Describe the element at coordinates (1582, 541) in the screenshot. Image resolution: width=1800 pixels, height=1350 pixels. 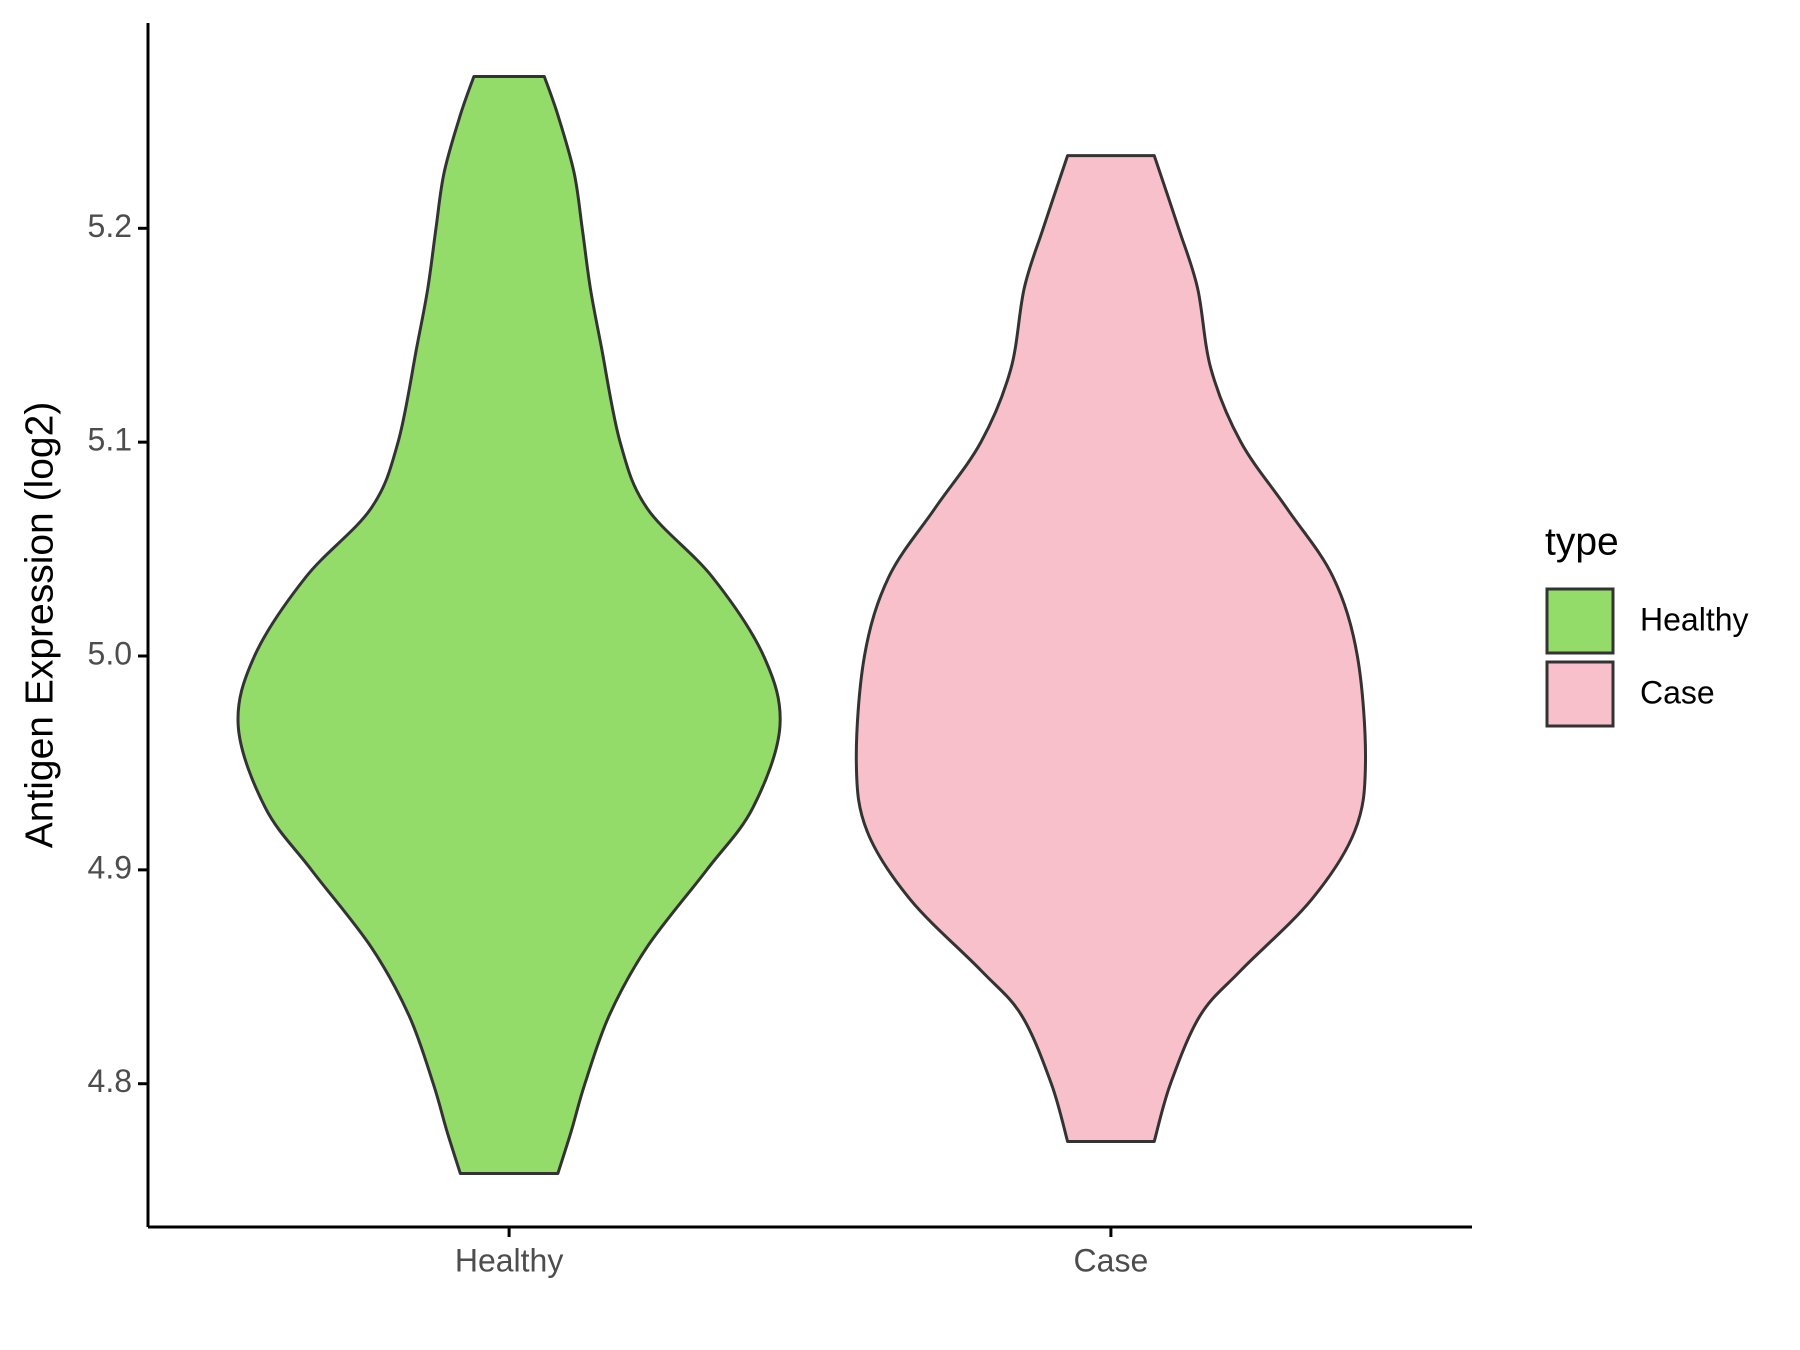
I see `legend-title: type` at that location.